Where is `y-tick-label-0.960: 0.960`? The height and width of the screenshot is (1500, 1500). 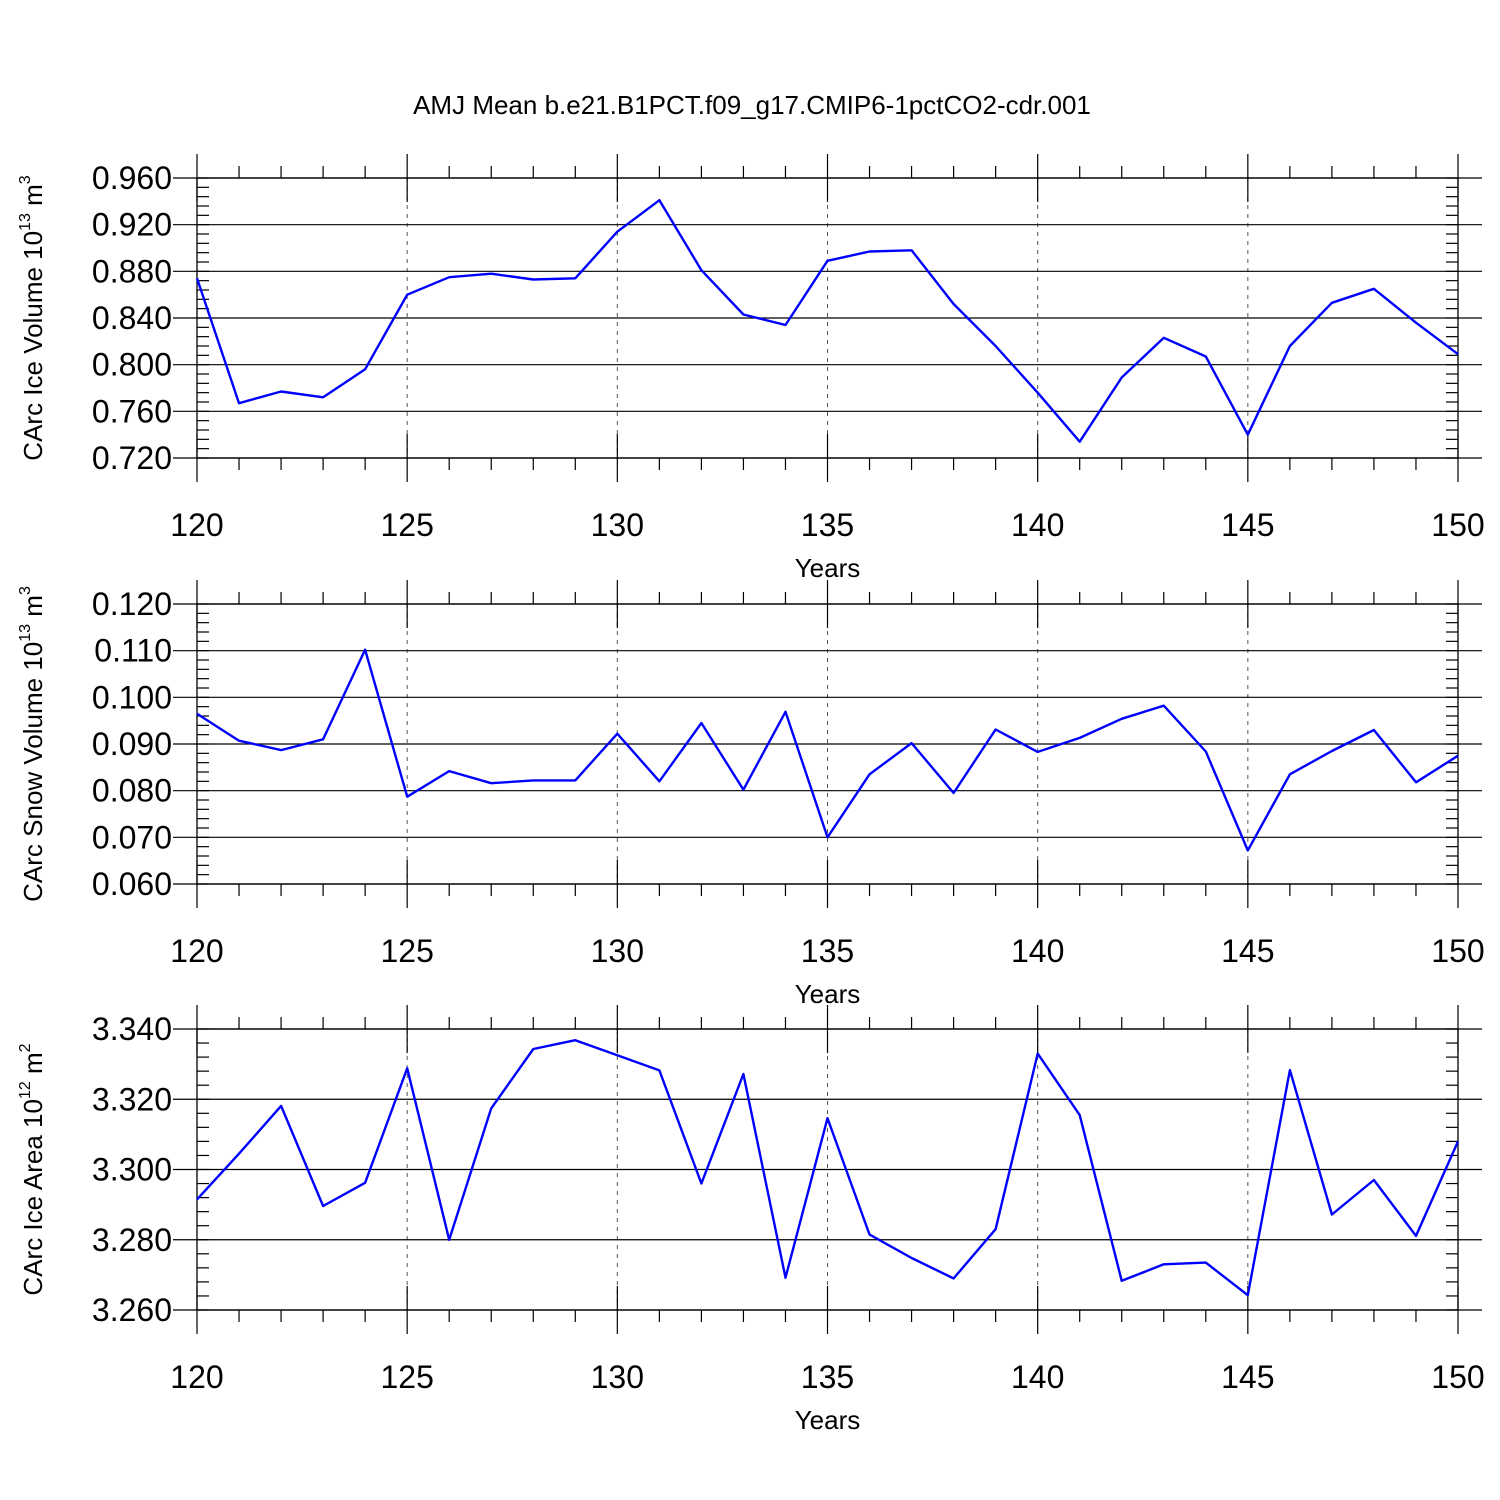 y-tick-label-0.960: 0.960 is located at coordinates (132, 178).